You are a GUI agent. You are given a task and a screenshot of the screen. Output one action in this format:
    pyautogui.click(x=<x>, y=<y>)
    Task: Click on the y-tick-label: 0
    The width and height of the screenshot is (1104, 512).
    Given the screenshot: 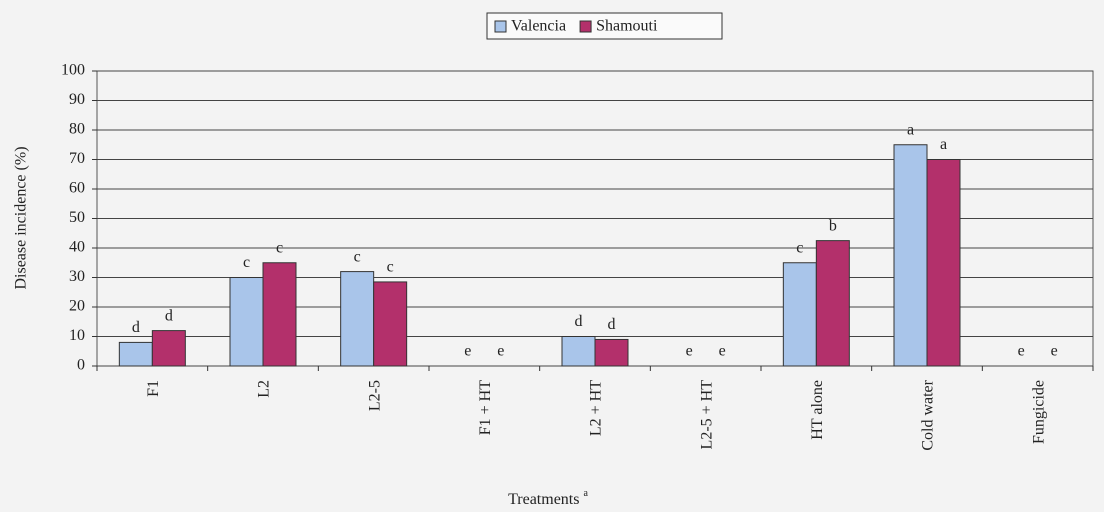 What is the action you would take?
    pyautogui.click(x=81, y=365)
    